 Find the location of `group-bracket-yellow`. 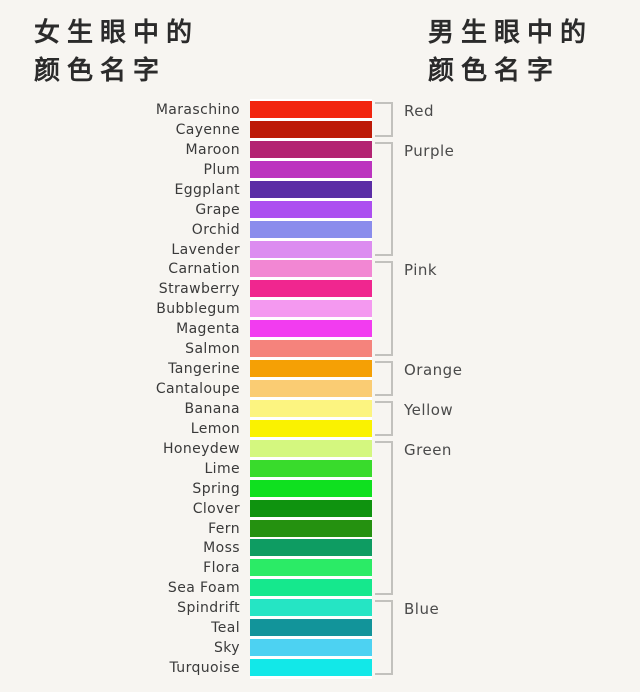

group-bracket-yellow is located at coordinates (384, 418).